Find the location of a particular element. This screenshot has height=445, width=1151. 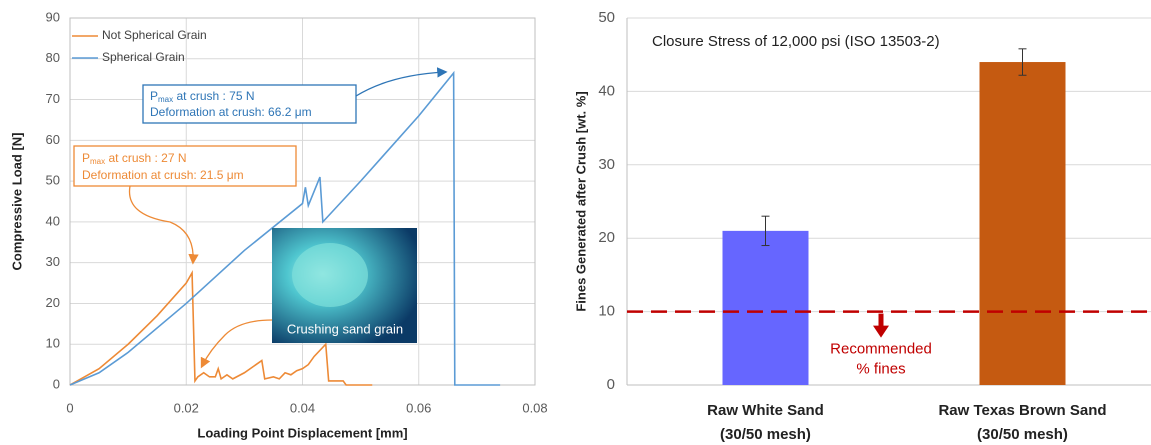

legend-label: Not Spherical Grain is located at coordinates (154, 35).